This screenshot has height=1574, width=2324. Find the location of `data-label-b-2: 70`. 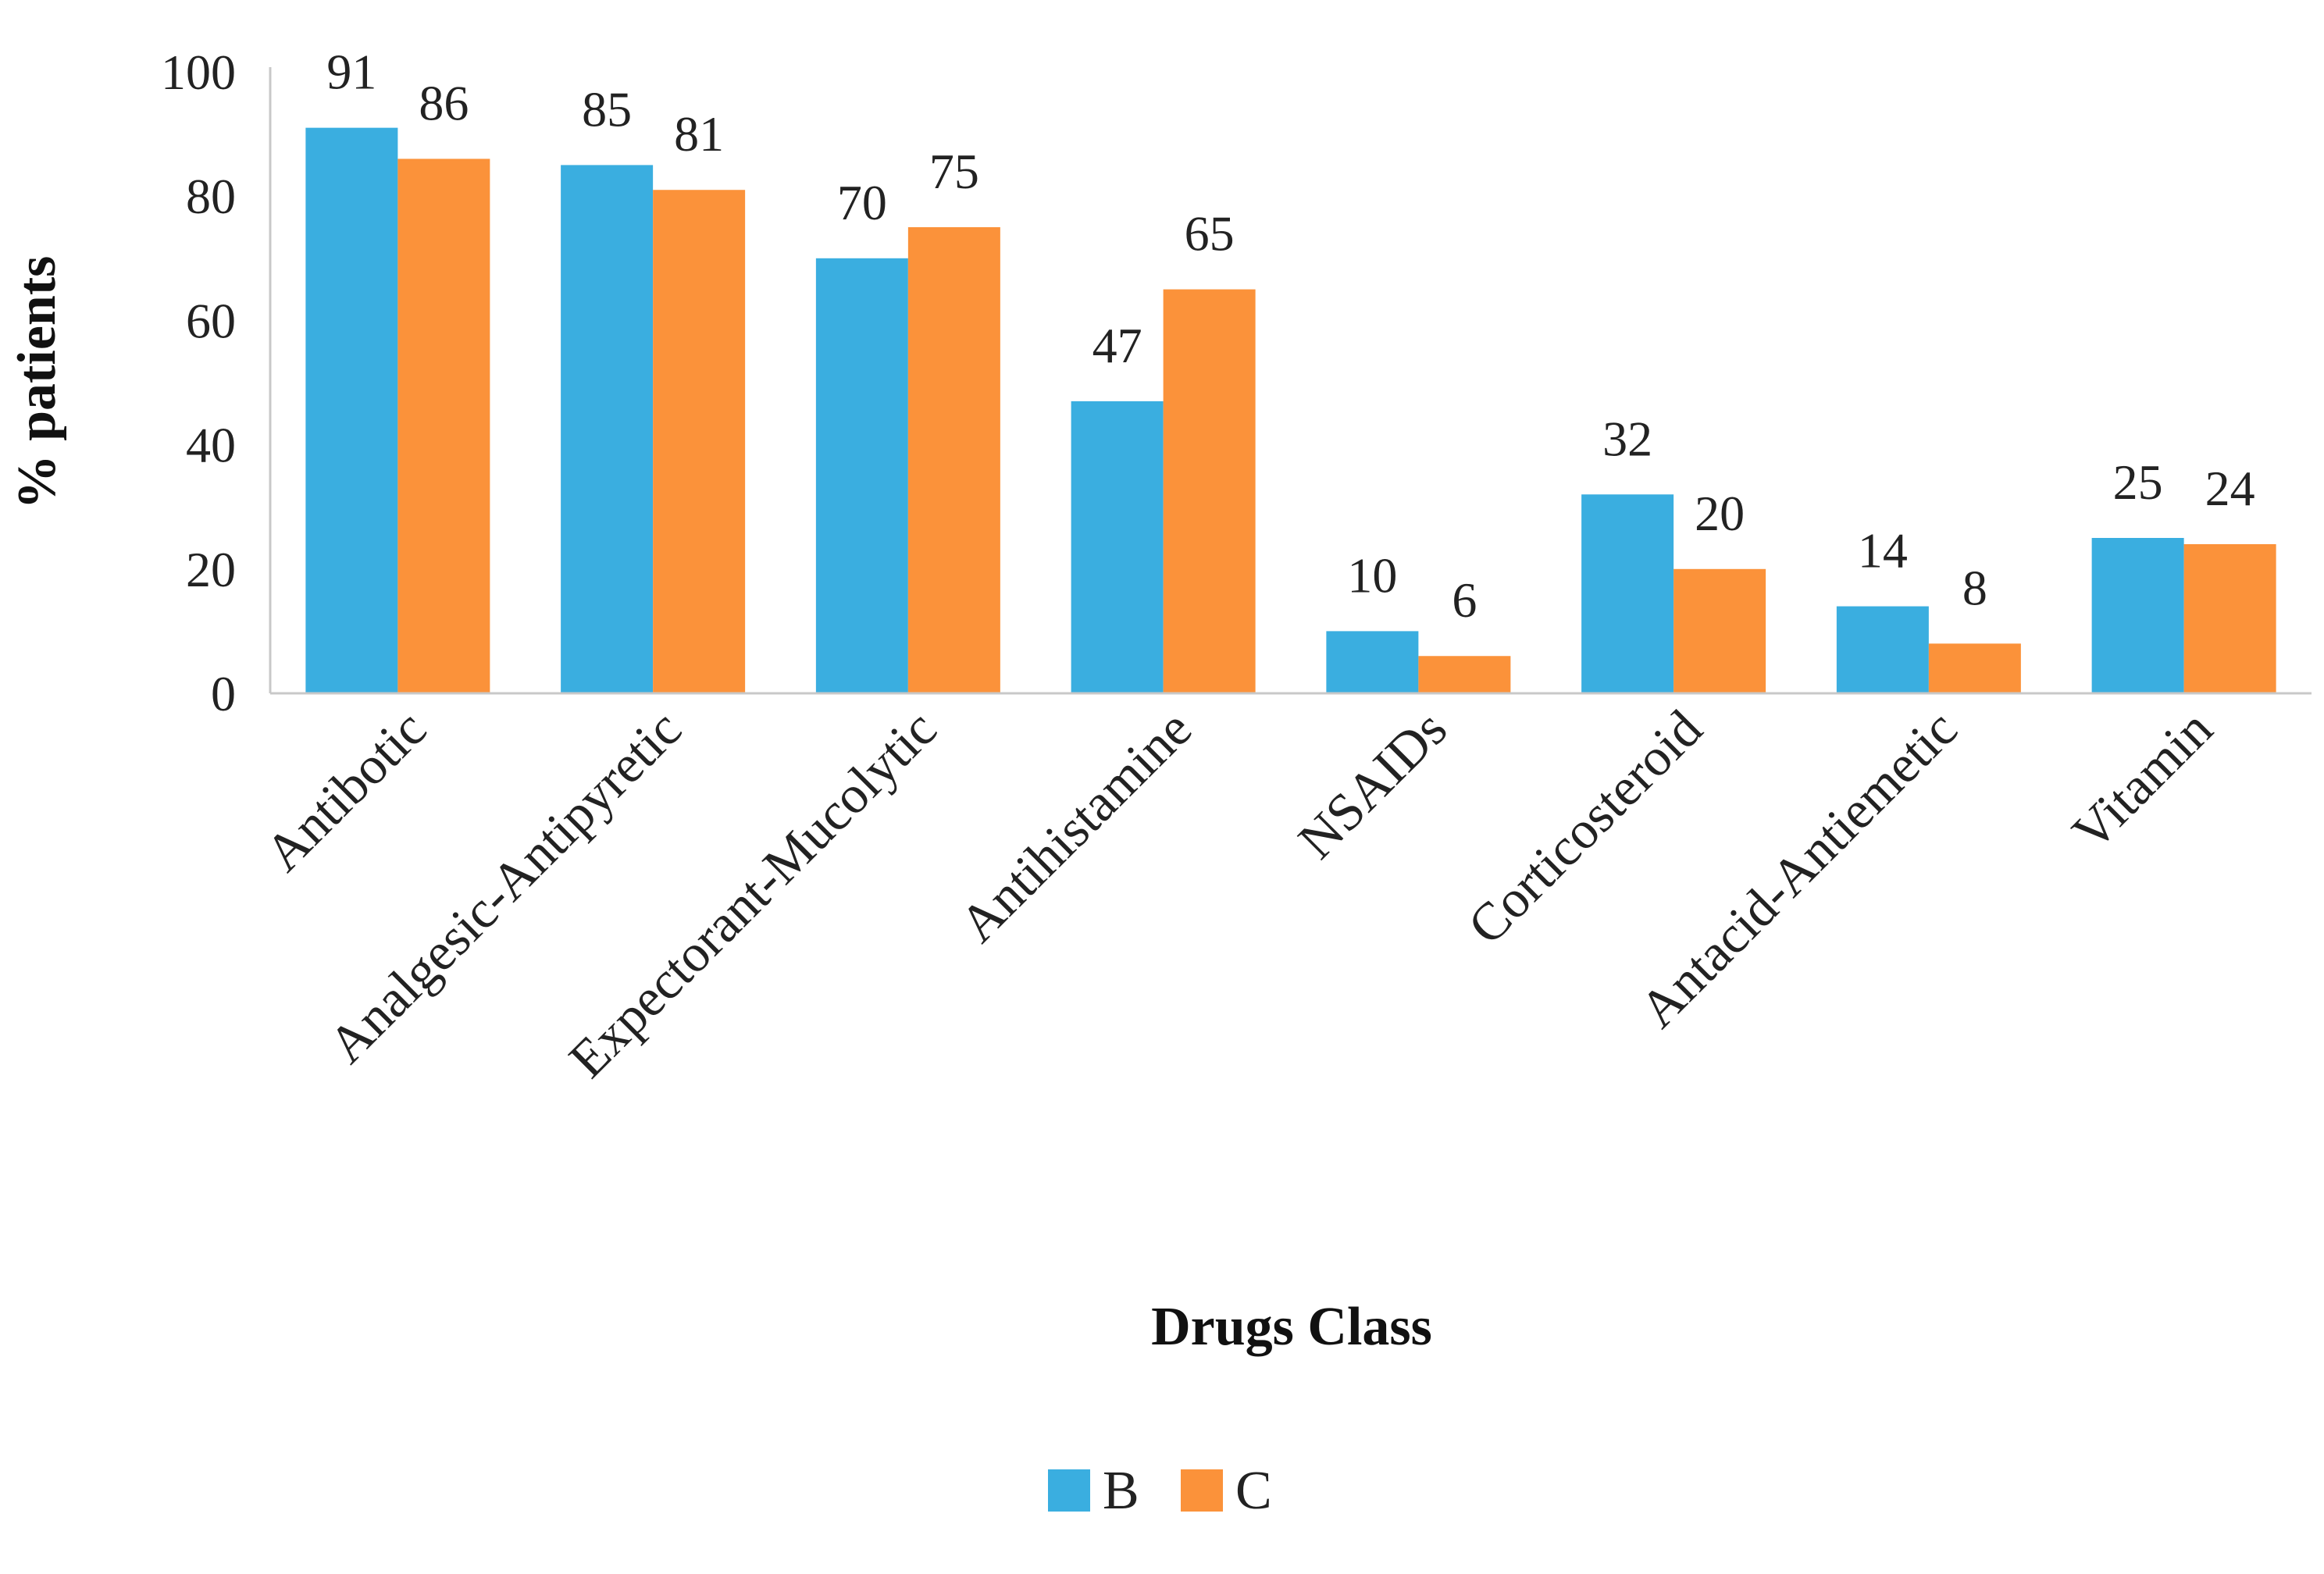

data-label-b-2: 70 is located at coordinates (862, 202).